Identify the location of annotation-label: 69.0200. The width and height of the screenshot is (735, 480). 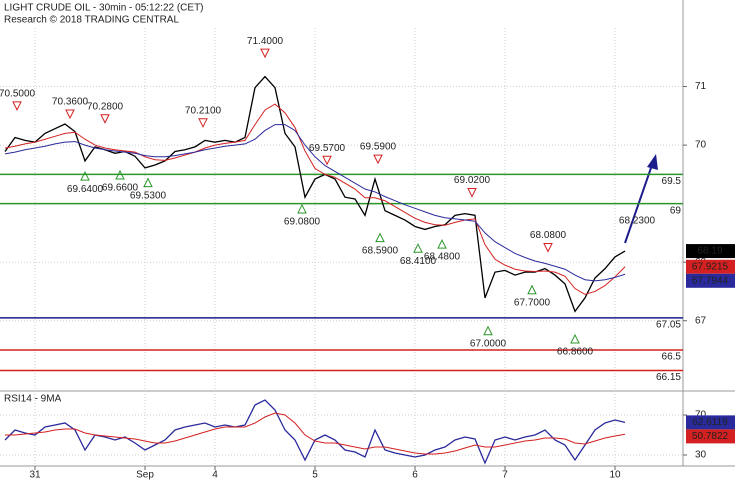
(472, 180).